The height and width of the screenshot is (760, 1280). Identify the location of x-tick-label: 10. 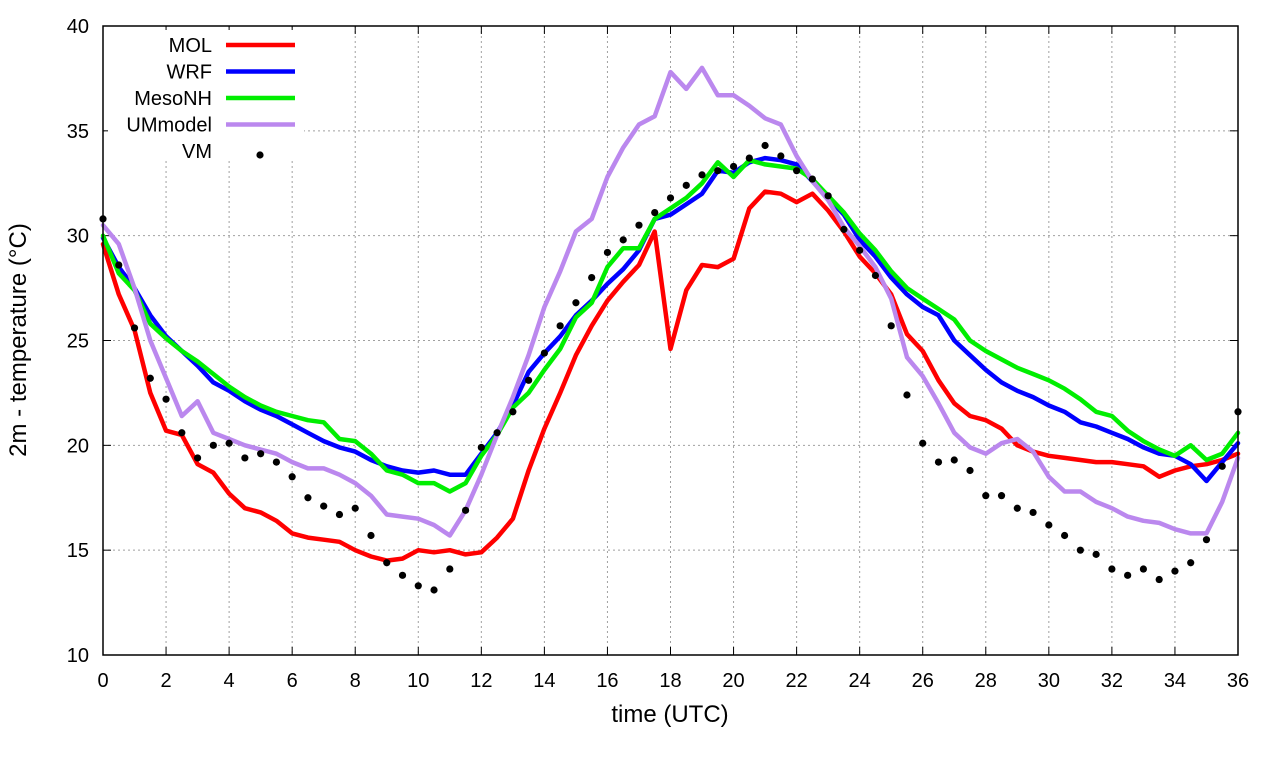
(418, 681).